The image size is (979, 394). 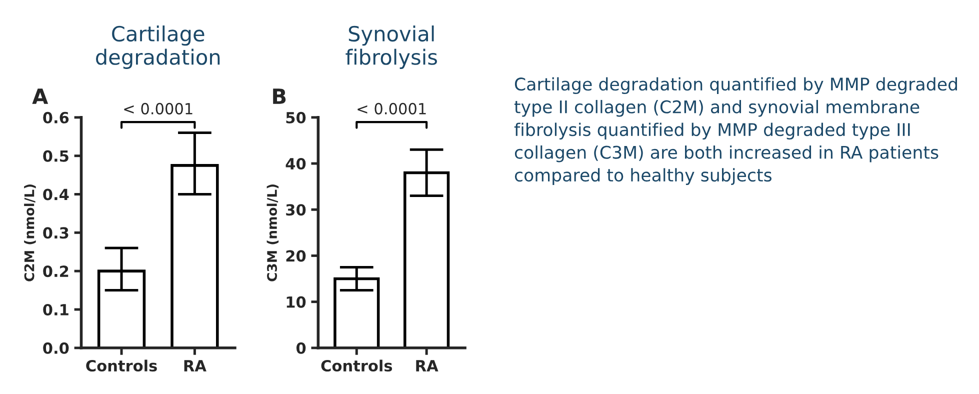 What do you see at coordinates (55, 310) in the screenshot?
I see `y-tick-label: 0.1` at bounding box center [55, 310].